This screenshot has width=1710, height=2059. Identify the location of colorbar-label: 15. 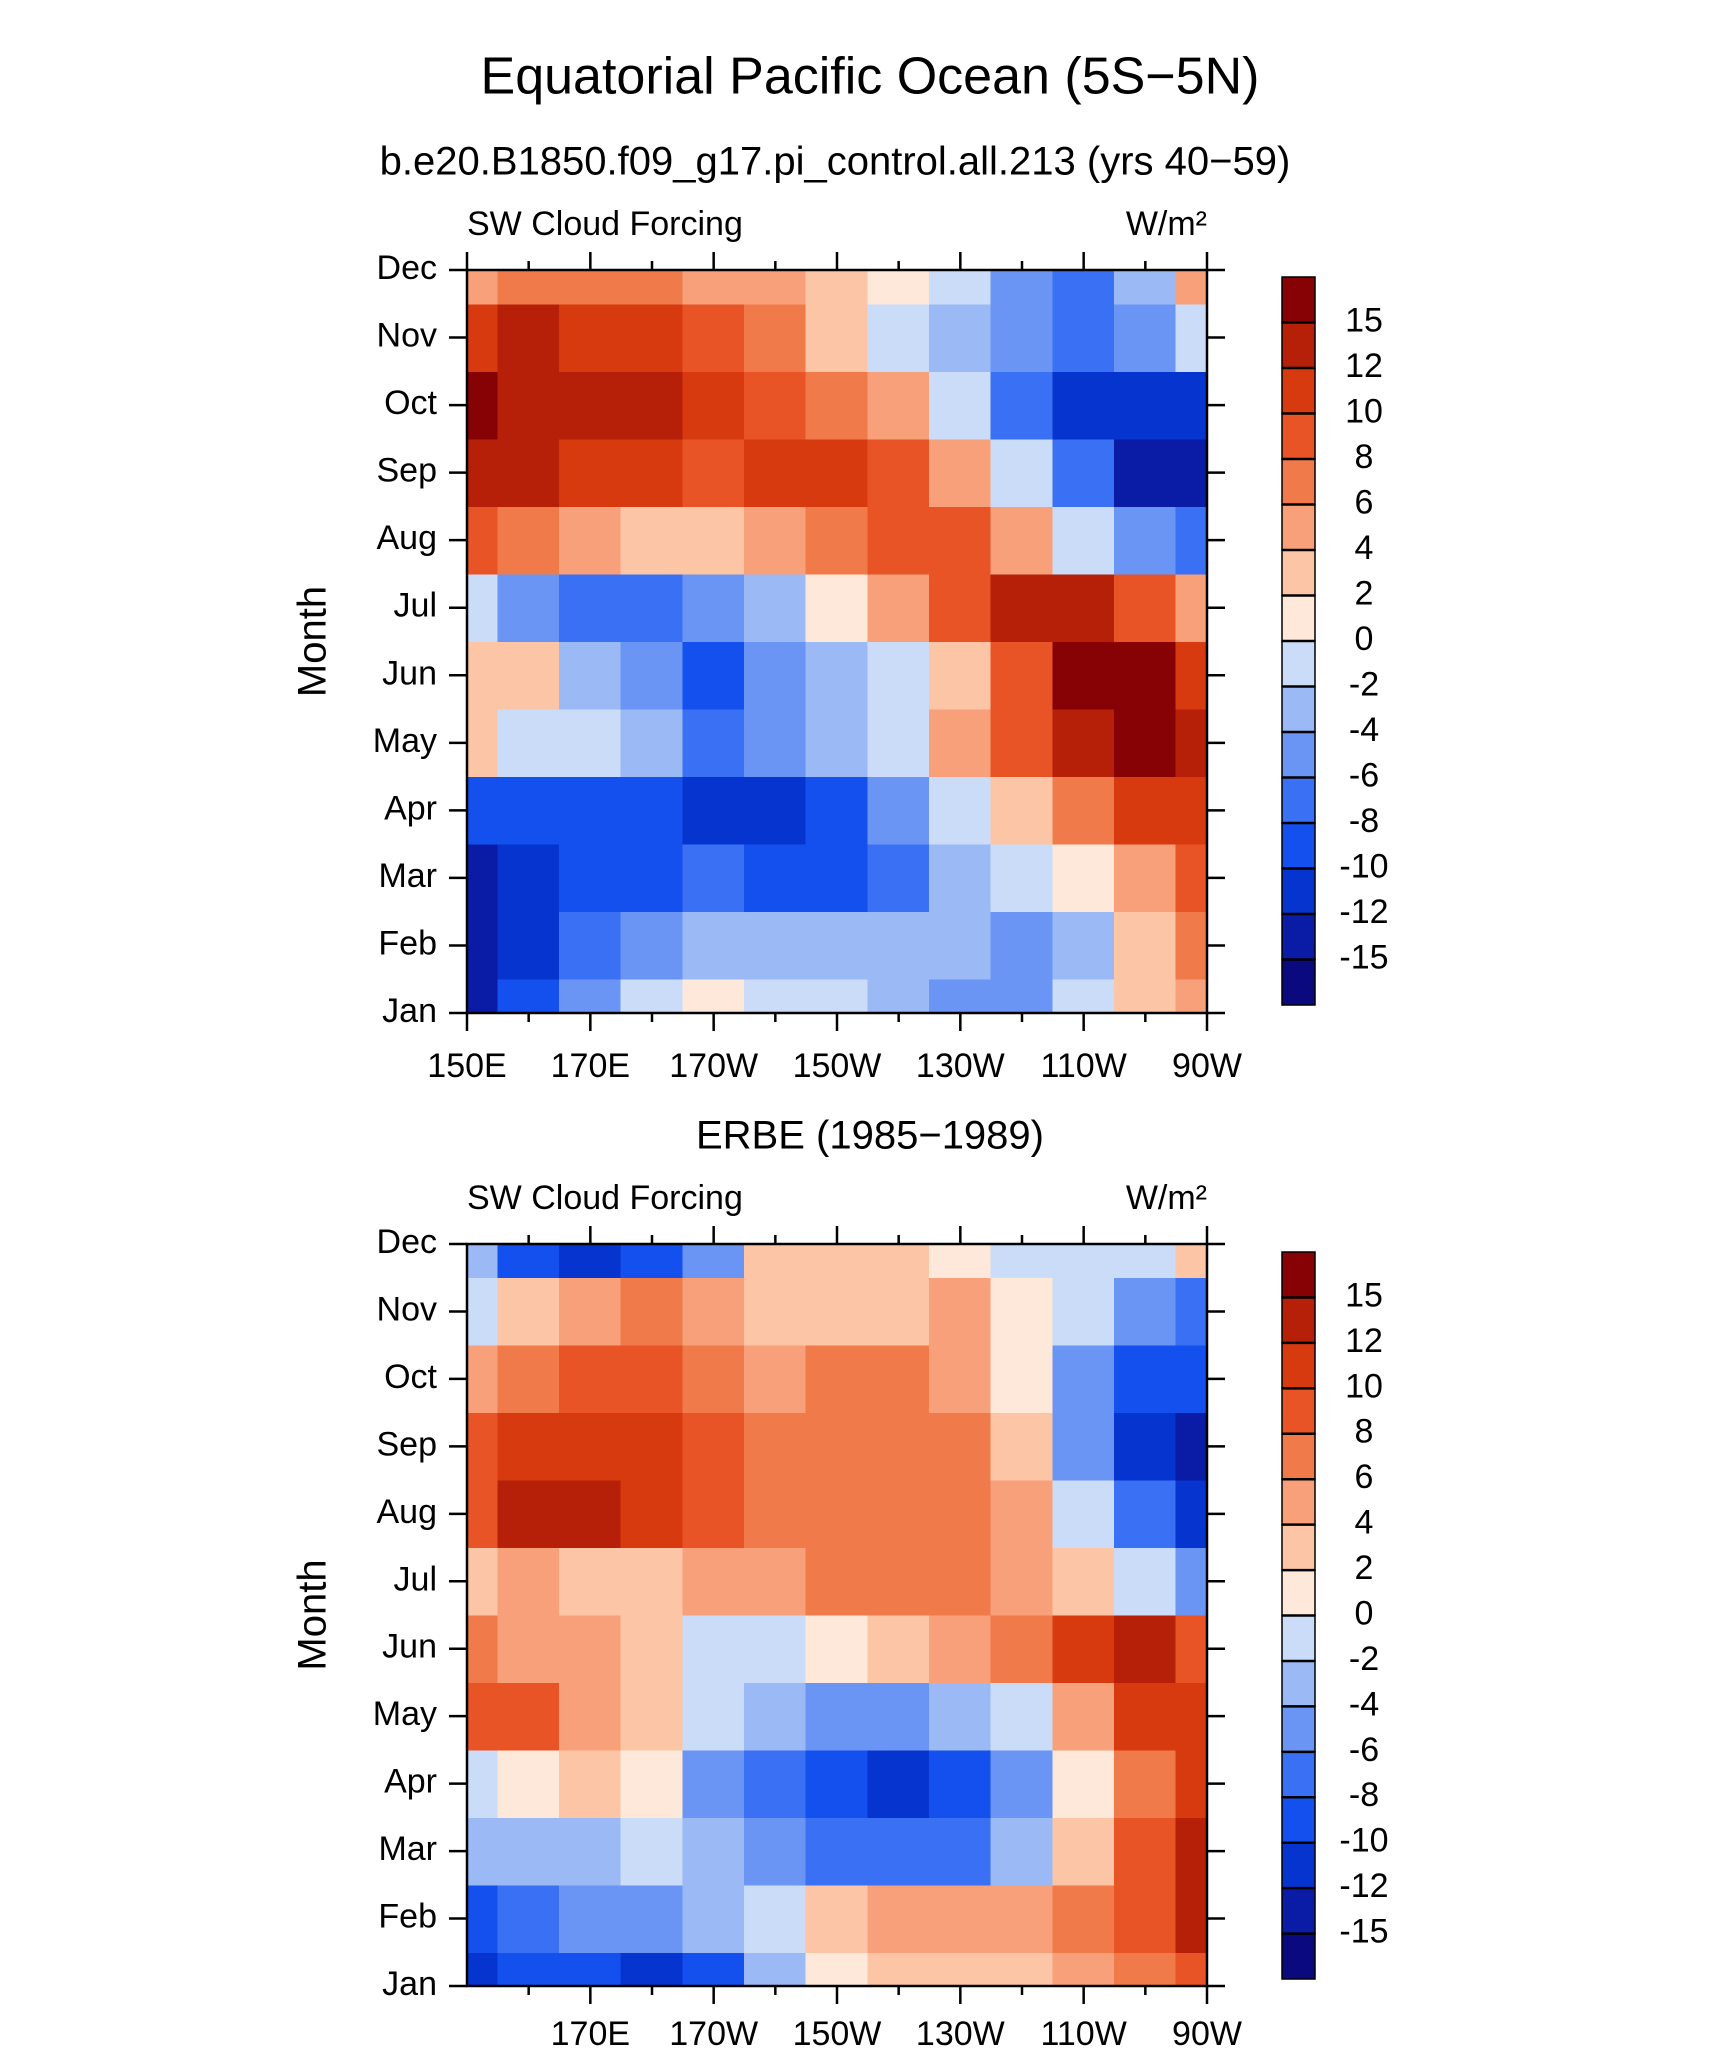
(1364, 320).